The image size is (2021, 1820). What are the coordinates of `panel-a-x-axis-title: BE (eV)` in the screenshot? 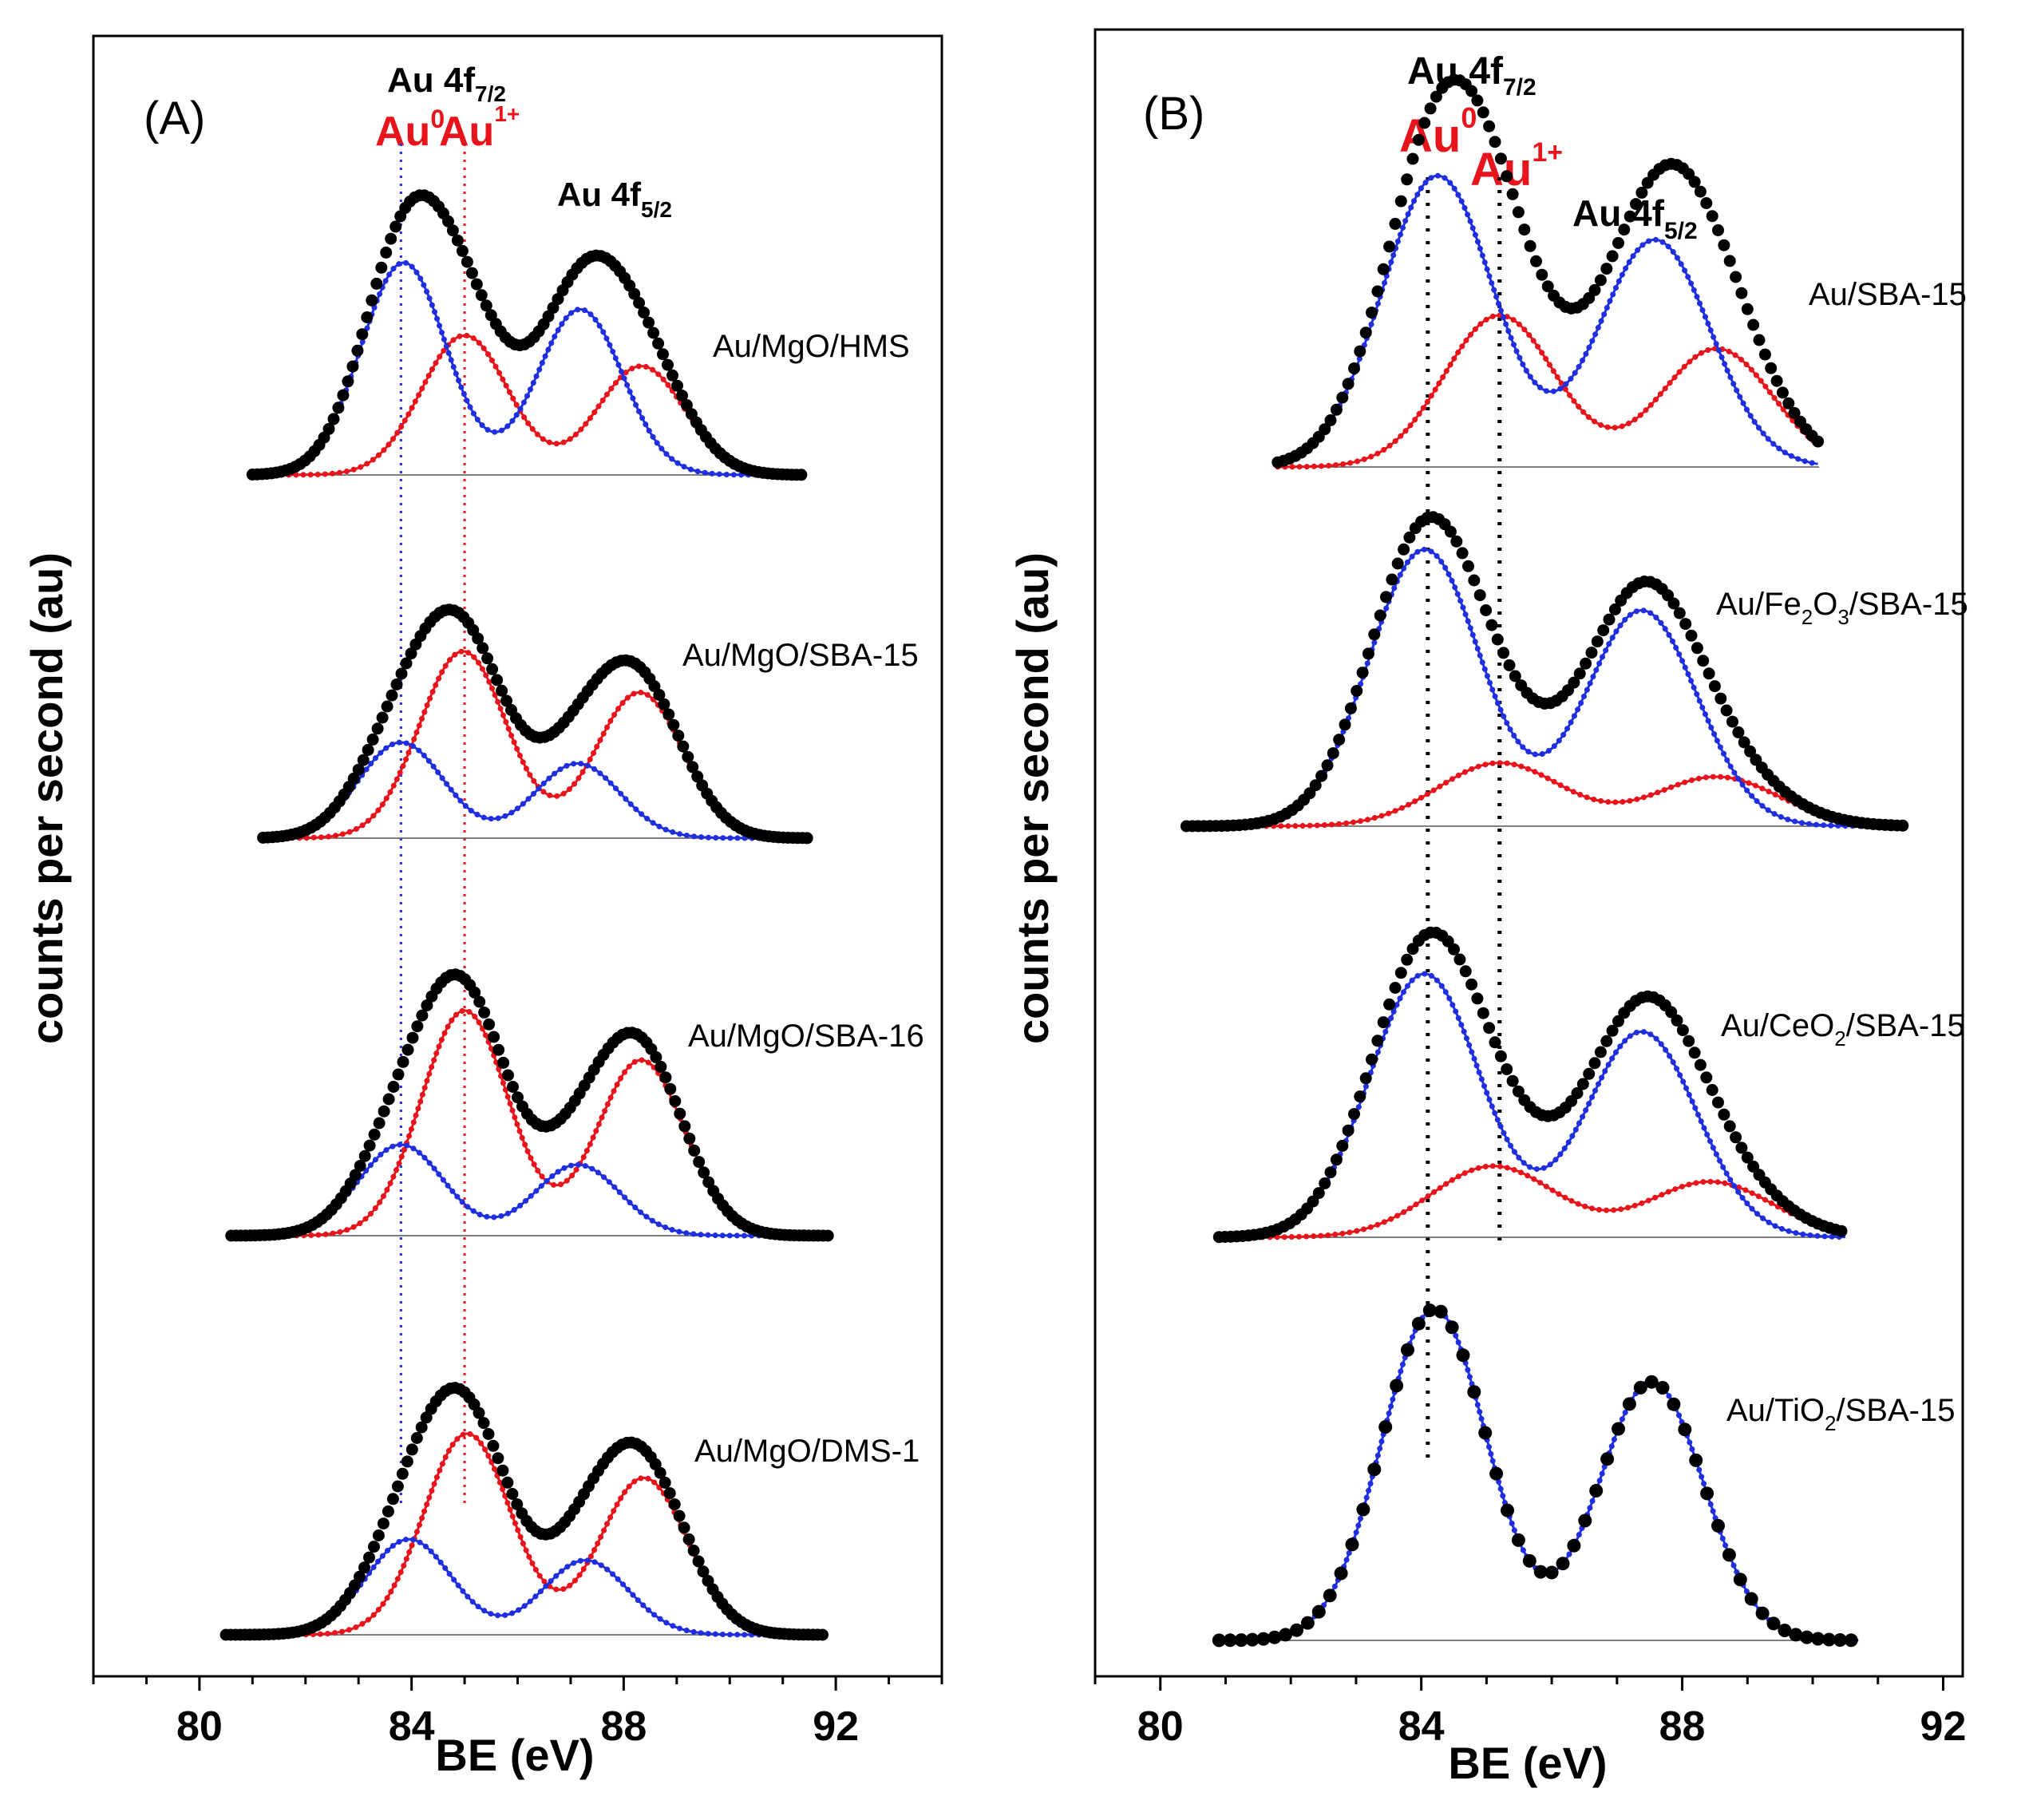 It's located at (514, 1755).